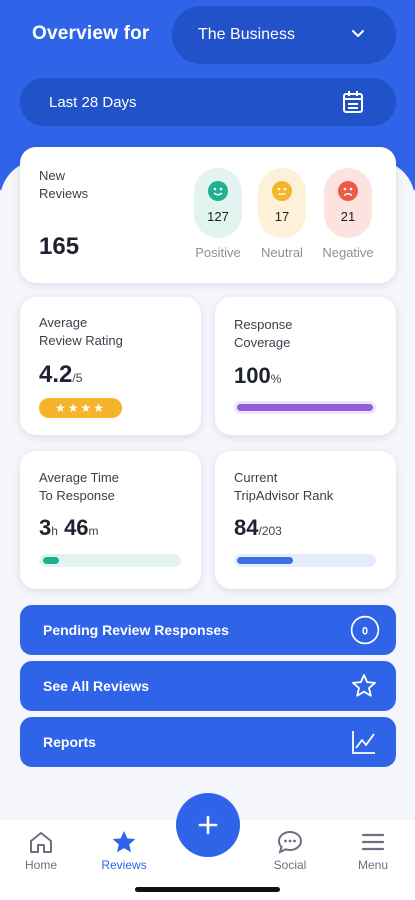 This screenshot has height=900, width=415. I want to click on average-time-card: Average Time To Response 3h 46m, so click(110, 520).